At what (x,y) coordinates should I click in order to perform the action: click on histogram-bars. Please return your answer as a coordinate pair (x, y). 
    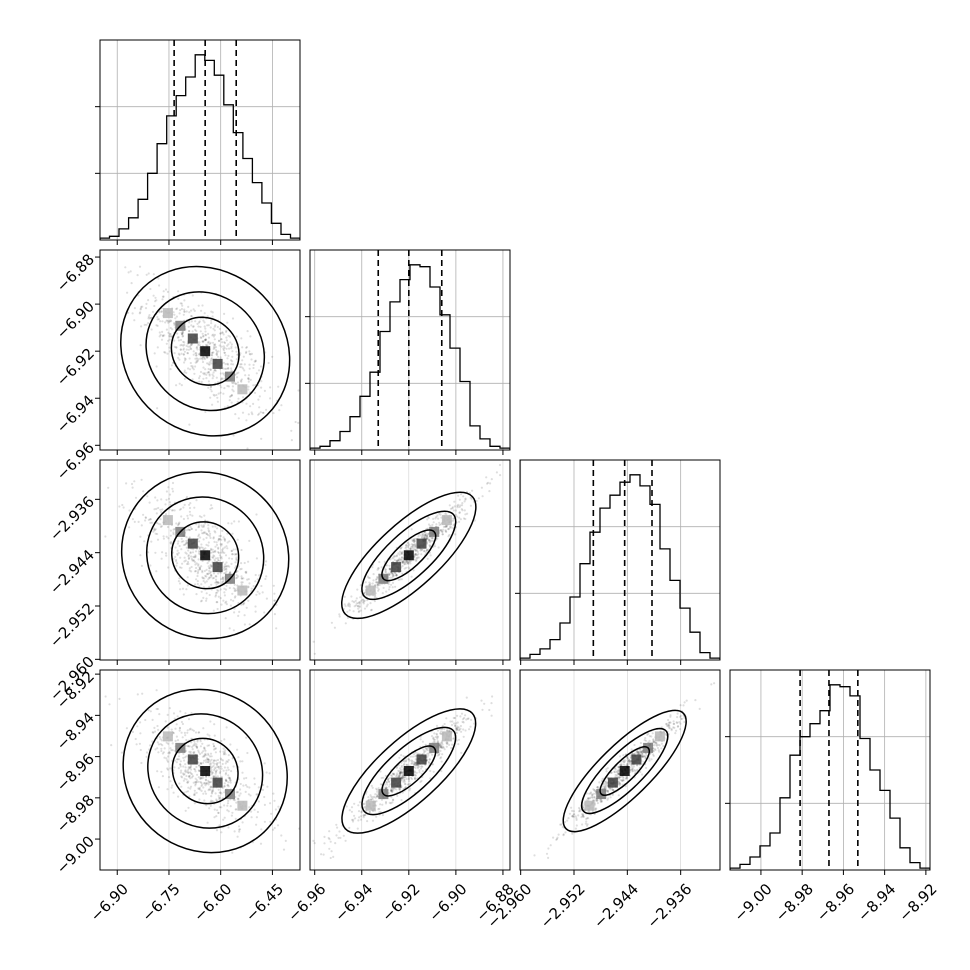
    Looking at the image, I should click on (830, 777).